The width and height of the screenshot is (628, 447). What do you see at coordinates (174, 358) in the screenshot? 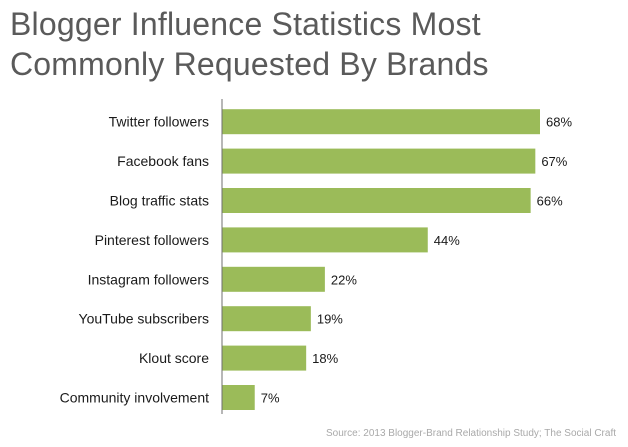
I see `category-label: Klout score` at bounding box center [174, 358].